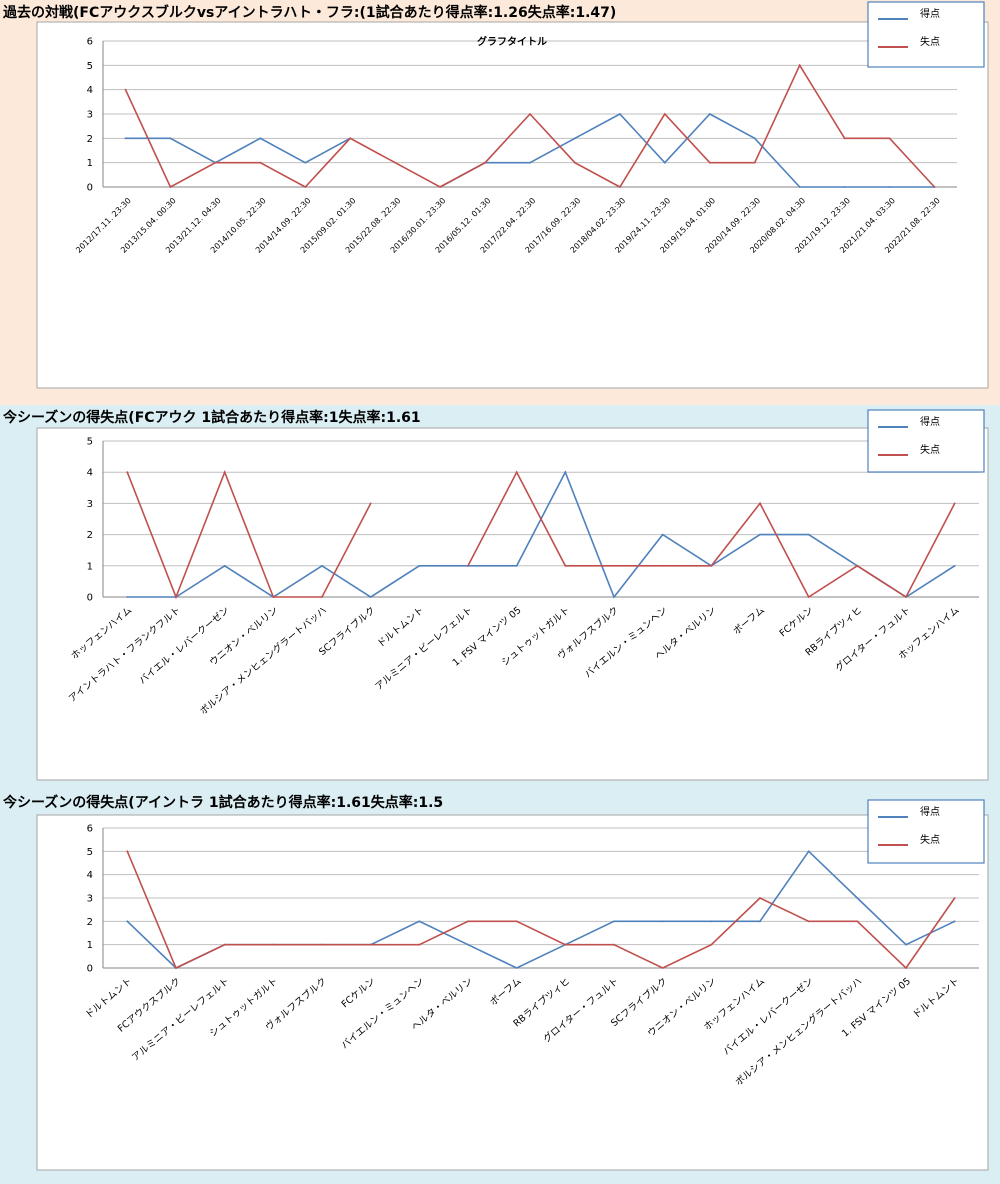 The height and width of the screenshot is (1184, 1000). Describe the element at coordinates (212, 418) in the screenshot. I see `panel-title: 今シーズンの得失点(FCアウク 1試合あたり得点率:1失点率:1.61` at that location.